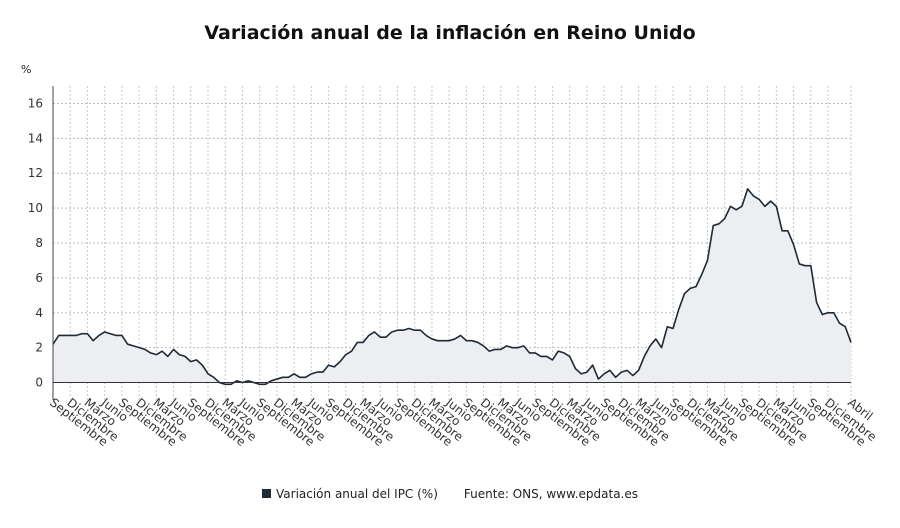 This screenshot has width=900, height=528. What do you see at coordinates (35, 103) in the screenshot?
I see `y-tick-label: 16` at bounding box center [35, 103].